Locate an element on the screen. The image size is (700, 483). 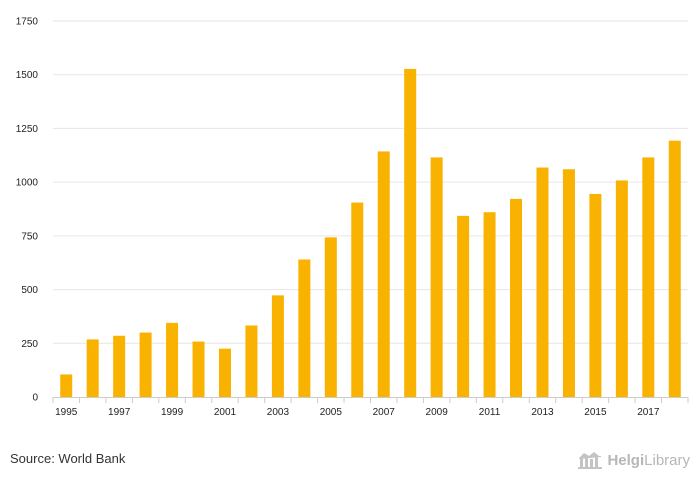
brand-name-part2: Library is located at coordinates (667, 460).